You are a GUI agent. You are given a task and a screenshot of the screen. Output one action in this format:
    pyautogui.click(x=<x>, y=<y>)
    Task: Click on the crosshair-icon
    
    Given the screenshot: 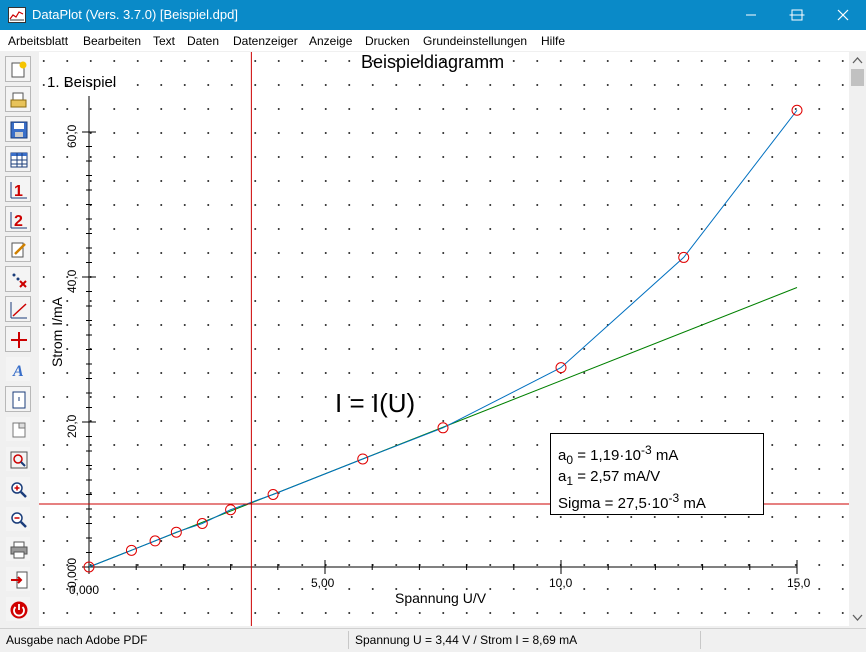 What is the action you would take?
    pyautogui.click(x=19, y=340)
    